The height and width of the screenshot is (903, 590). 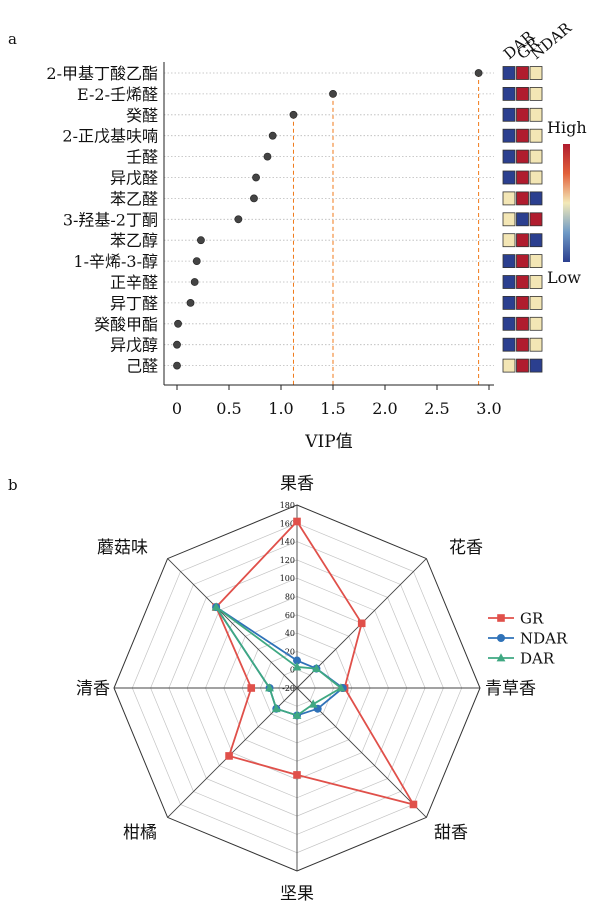 I want to click on x-tick-label: 0.5, so click(x=228, y=408).